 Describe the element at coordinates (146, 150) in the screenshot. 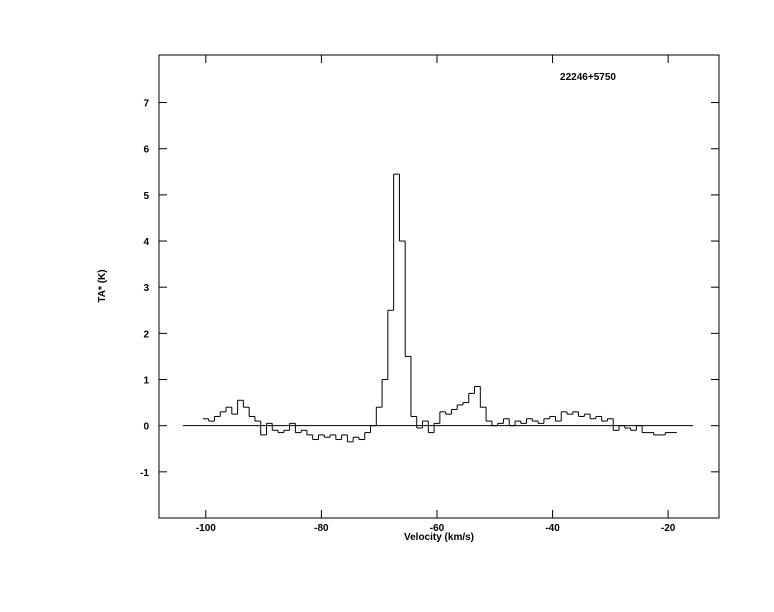

I see `y-tick-label: 6` at that location.